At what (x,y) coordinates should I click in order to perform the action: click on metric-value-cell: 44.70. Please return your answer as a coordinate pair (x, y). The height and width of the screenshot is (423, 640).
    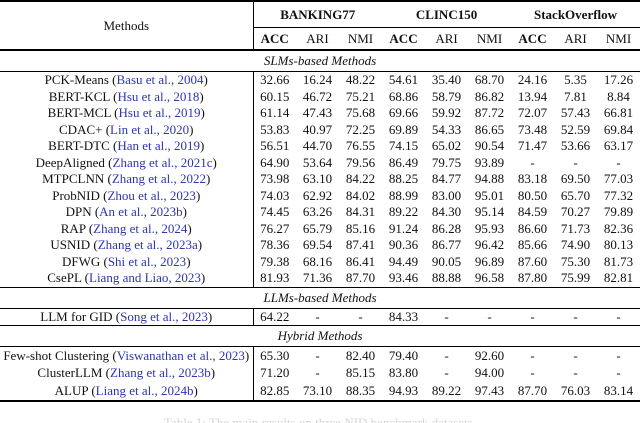
    Looking at the image, I should click on (317, 146).